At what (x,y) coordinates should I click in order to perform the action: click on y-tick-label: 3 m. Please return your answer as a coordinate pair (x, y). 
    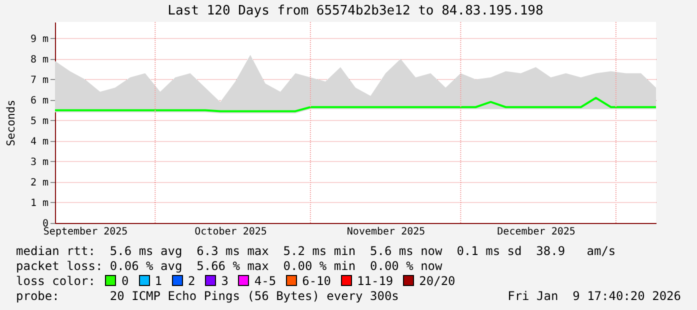
    Looking at the image, I should click on (39, 162).